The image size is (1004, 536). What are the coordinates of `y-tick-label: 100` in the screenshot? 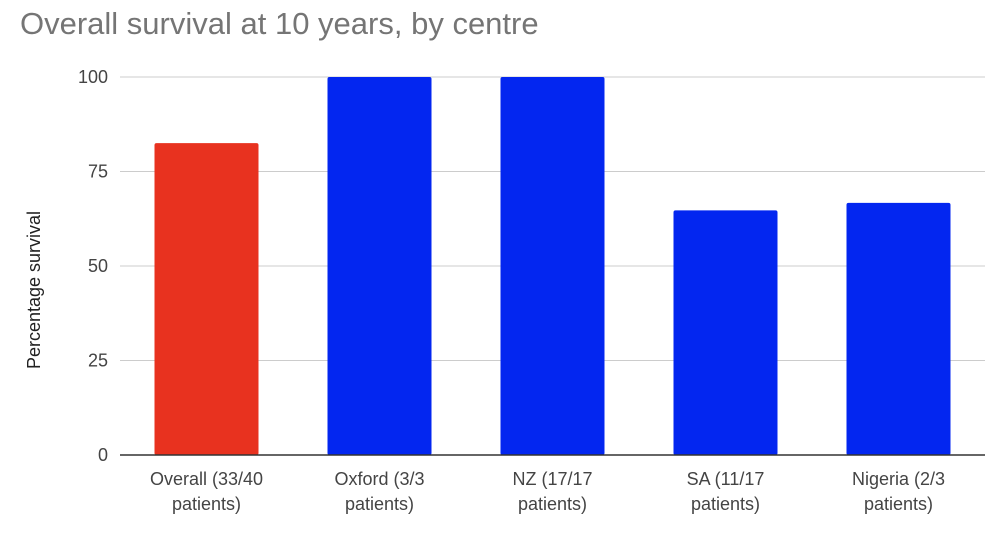 It's located at (93, 77).